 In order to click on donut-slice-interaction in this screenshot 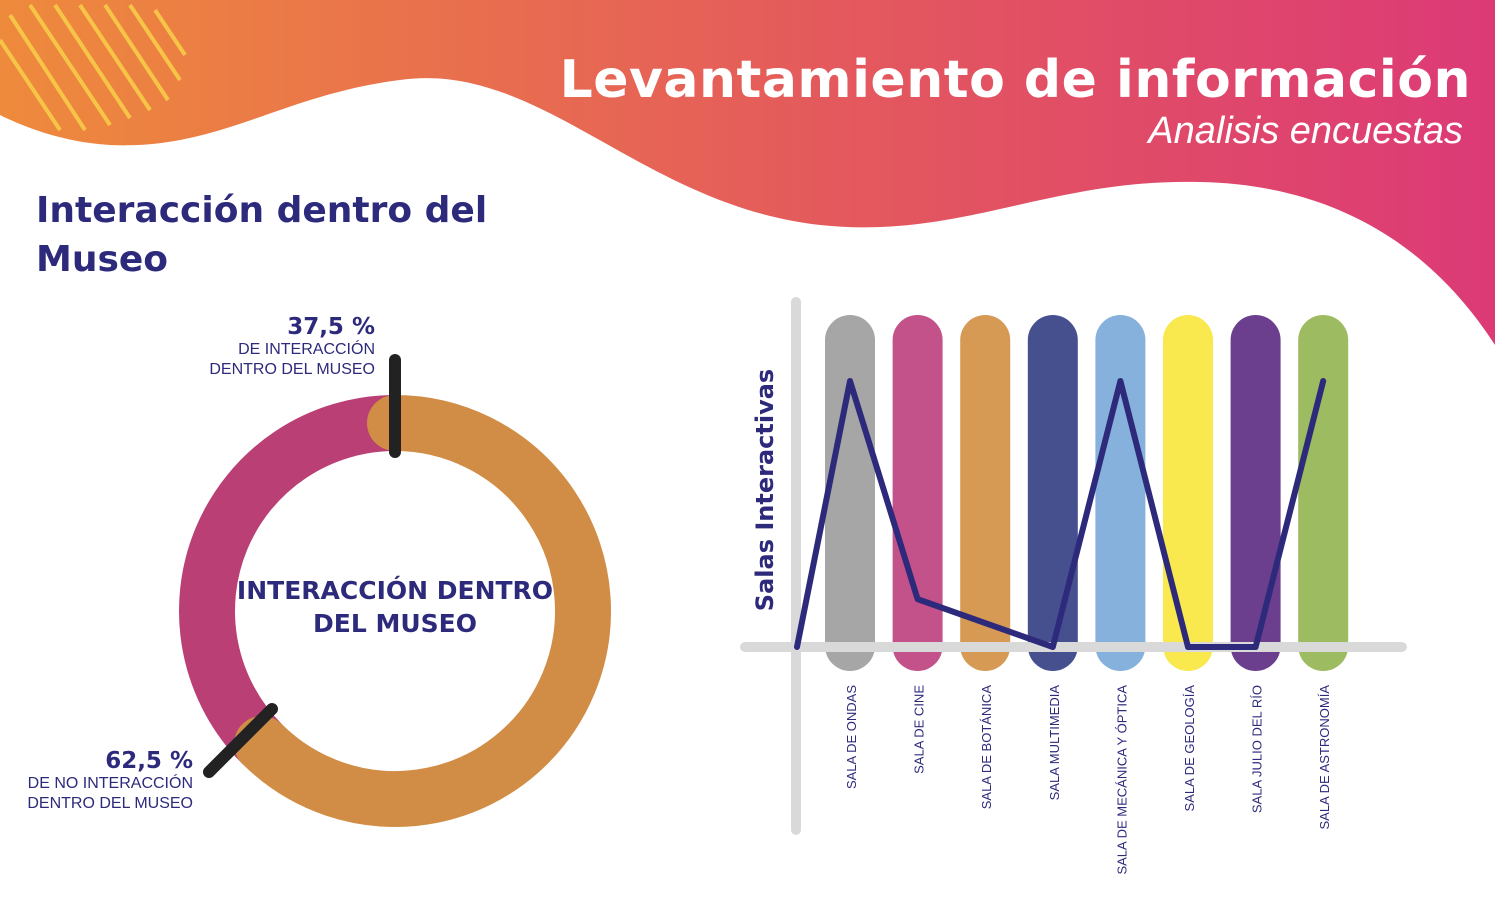, I will do `click(287, 579)`.